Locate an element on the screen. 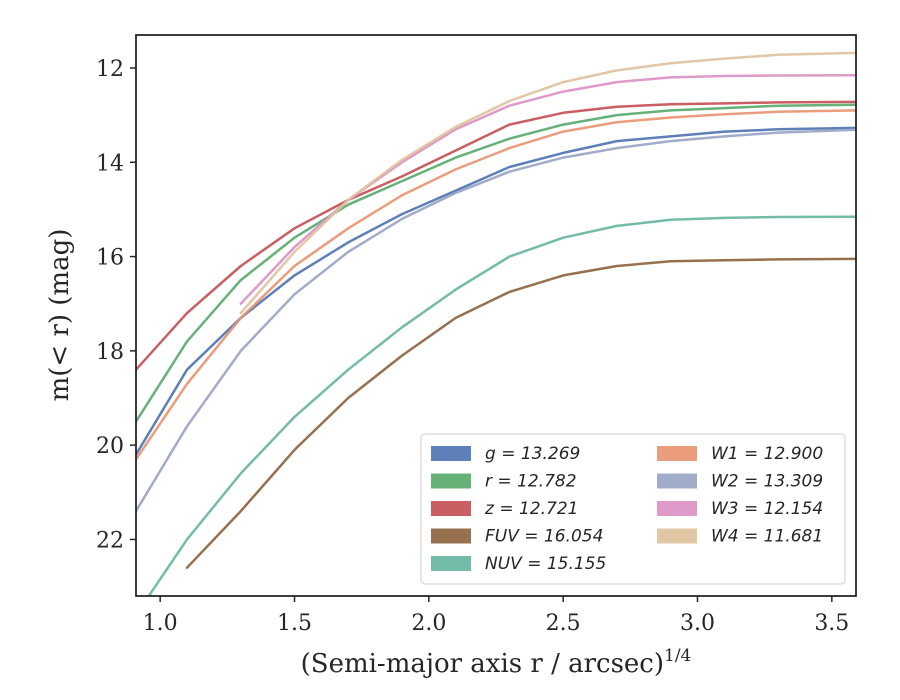 This screenshot has height=700, width=900. y-tick-label-4: 20 is located at coordinates (110, 446).